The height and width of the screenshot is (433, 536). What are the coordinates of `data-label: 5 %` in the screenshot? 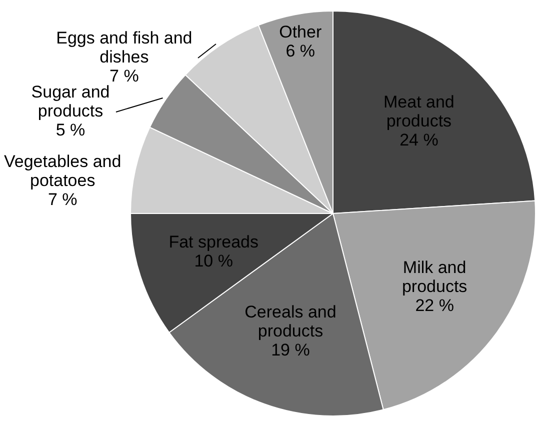 It's located at (71, 130).